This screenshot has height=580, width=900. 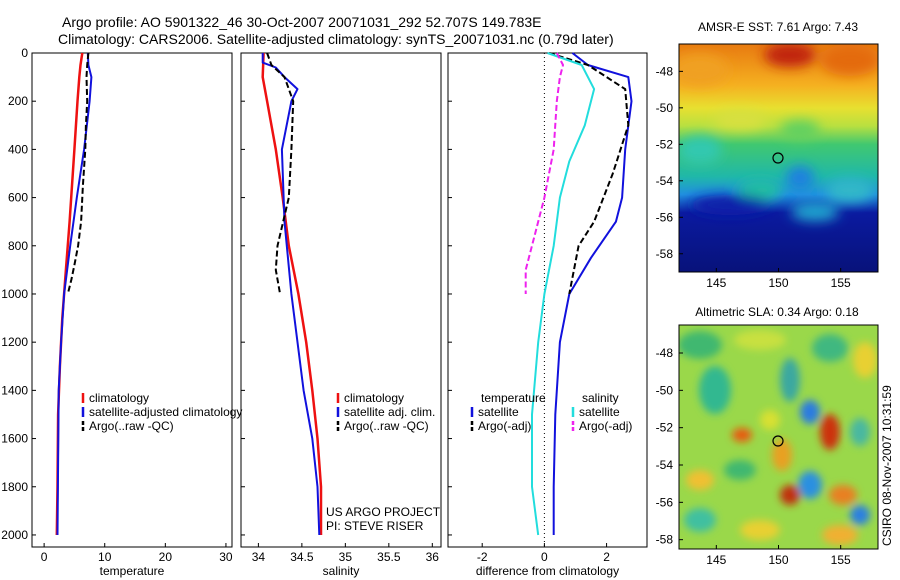 What do you see at coordinates (18, 101) in the screenshot?
I see `y-tick-label: 200` at bounding box center [18, 101].